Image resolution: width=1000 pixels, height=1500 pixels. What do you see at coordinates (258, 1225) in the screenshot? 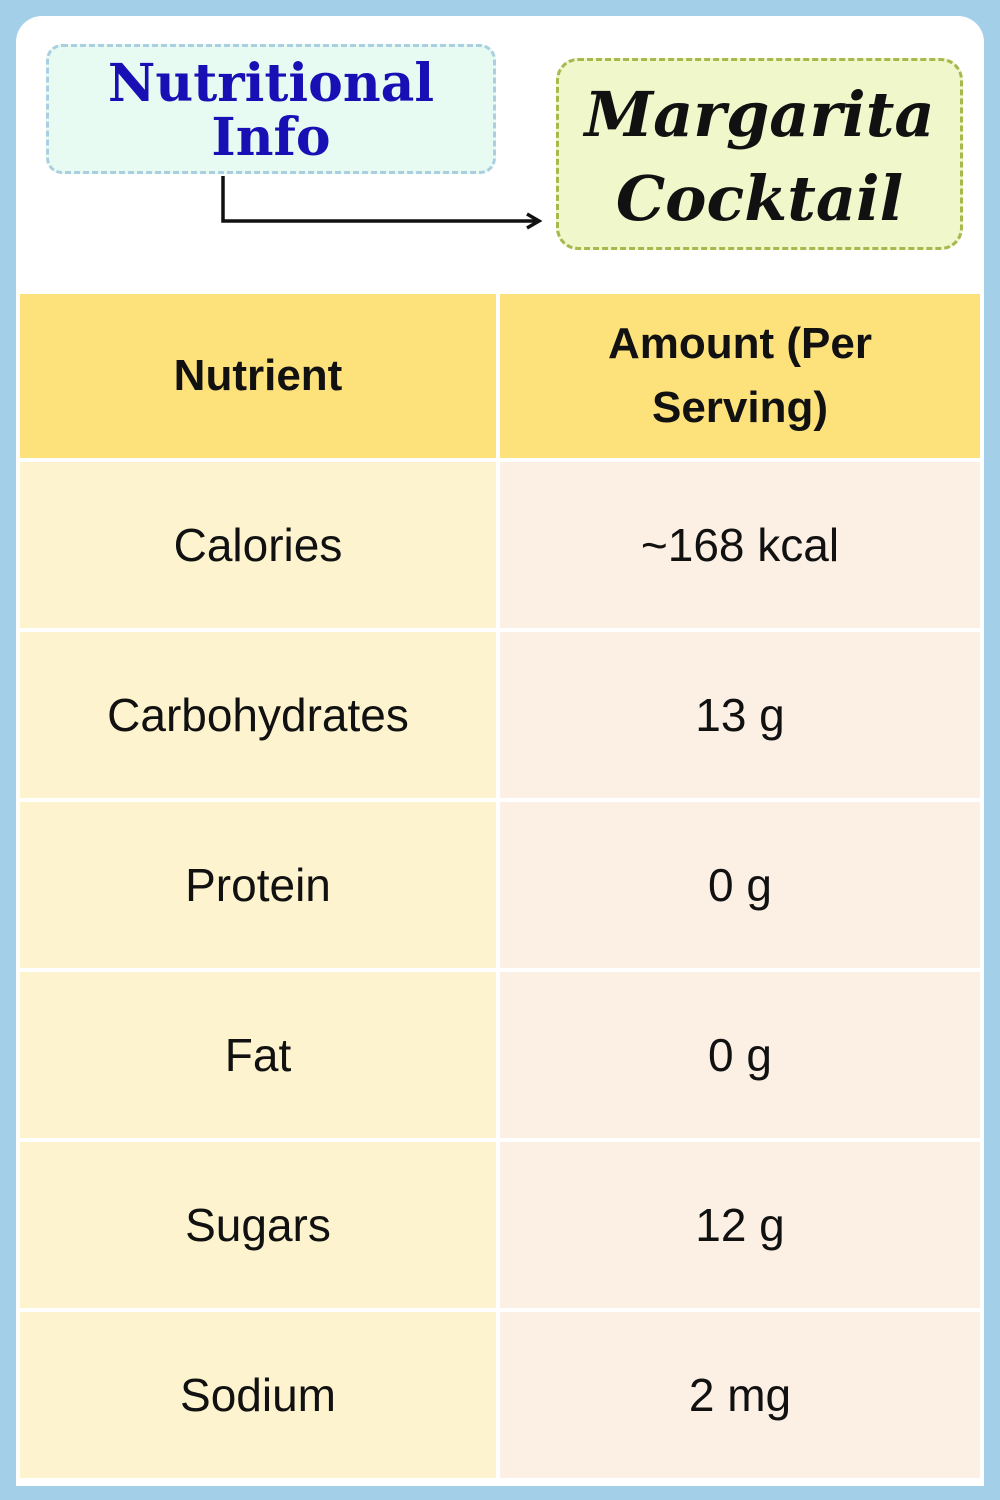
I see `nutrient-cell: Sugars` at bounding box center [258, 1225].